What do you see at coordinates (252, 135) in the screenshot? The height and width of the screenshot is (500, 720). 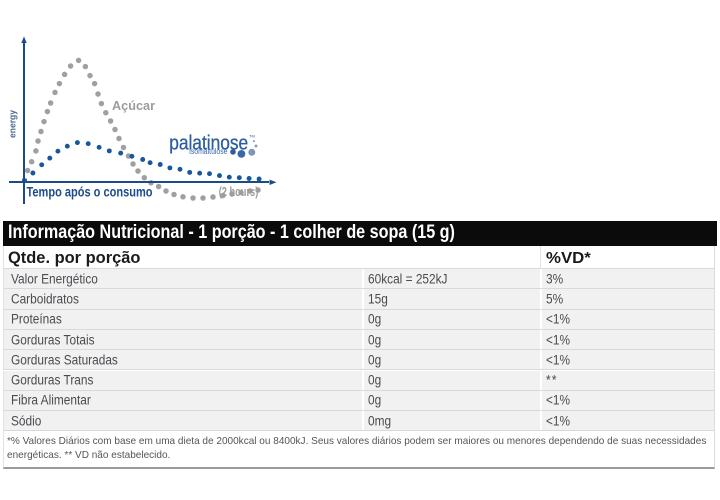 I see `svg-text: TM` at bounding box center [252, 135].